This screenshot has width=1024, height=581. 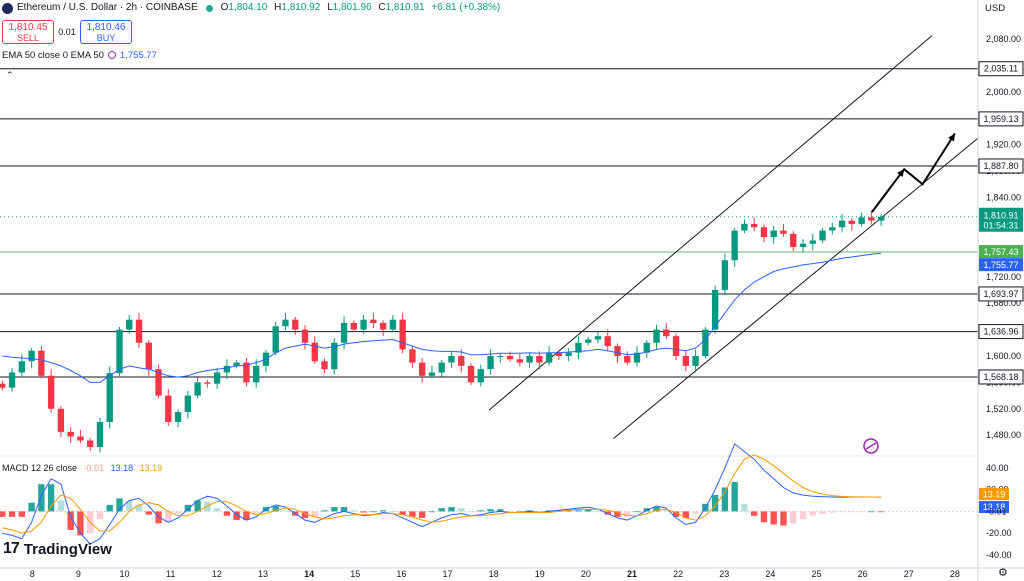 I want to click on buy-button: 1,810.46 BUY, so click(x=106, y=32).